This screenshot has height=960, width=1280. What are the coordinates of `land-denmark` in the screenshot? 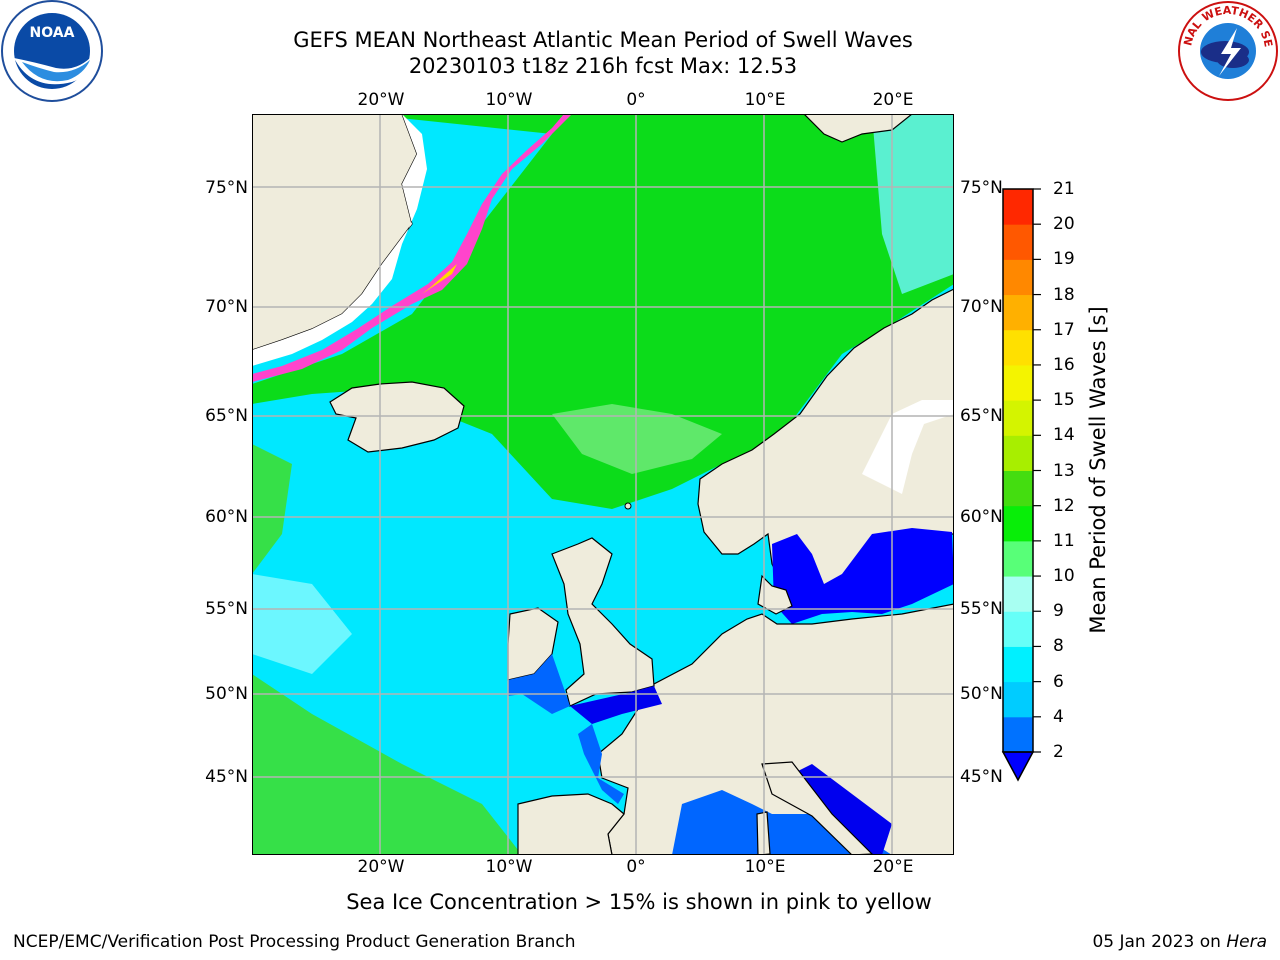 It's located at (775, 594).